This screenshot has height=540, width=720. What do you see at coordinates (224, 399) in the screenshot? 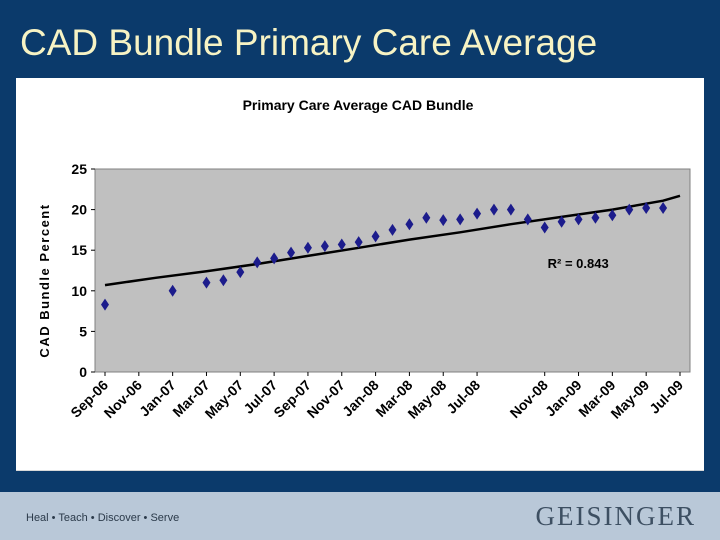
I see `x-tick-label: May-07` at bounding box center [224, 399].